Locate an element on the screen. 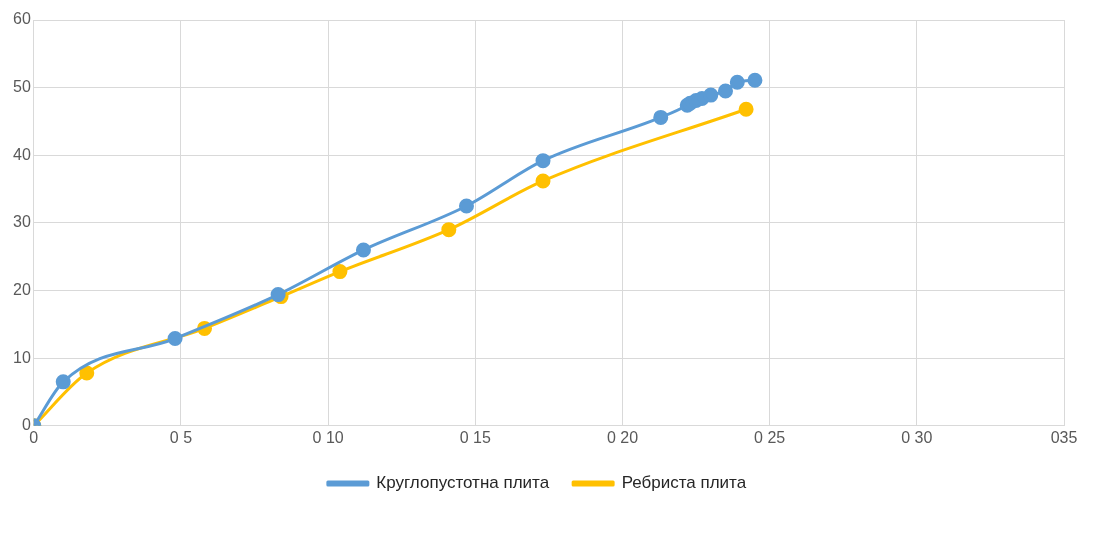 Image resolution: width=1094 pixels, height=542 pixels. x-tick-label: 035 is located at coordinates (1064, 437).